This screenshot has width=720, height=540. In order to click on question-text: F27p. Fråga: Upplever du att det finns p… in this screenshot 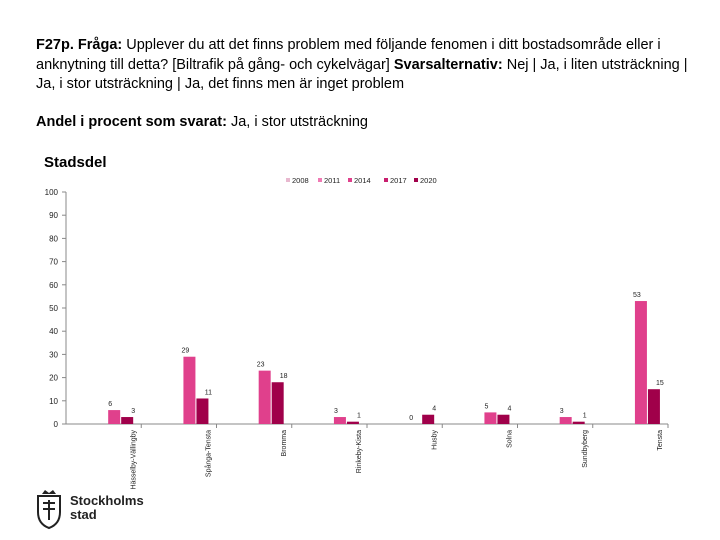, I will do `click(366, 65)`.